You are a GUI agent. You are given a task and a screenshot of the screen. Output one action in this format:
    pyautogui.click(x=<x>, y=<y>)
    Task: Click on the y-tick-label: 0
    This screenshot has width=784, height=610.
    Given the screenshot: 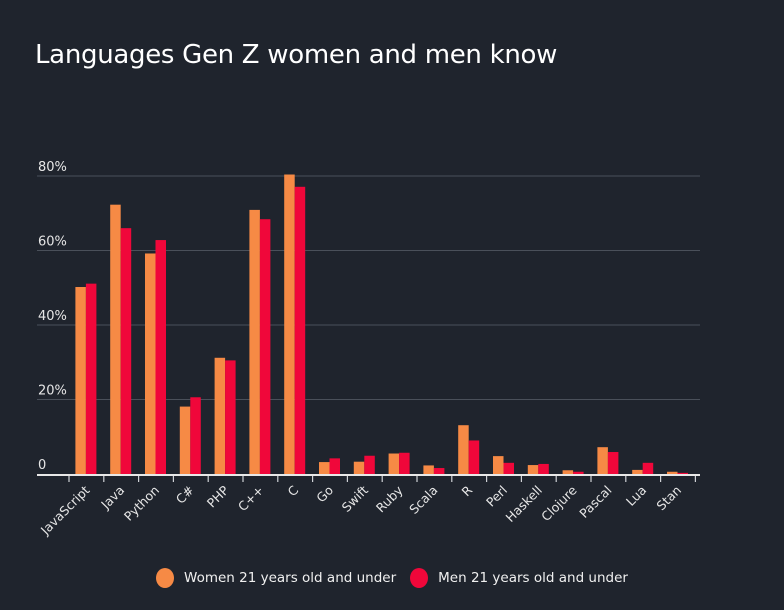 What is the action you would take?
    pyautogui.click(x=42, y=465)
    